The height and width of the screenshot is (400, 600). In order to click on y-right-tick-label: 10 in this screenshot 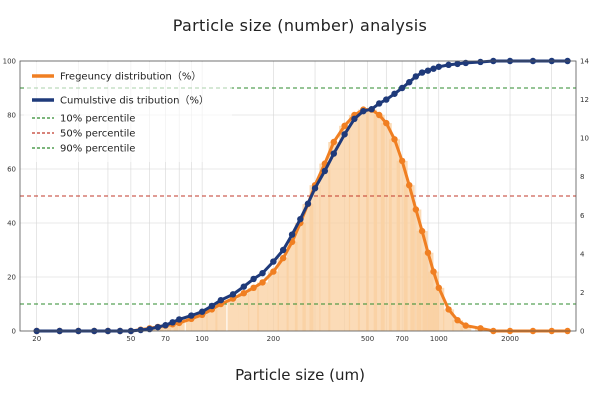, I will do `click(584, 139)`.